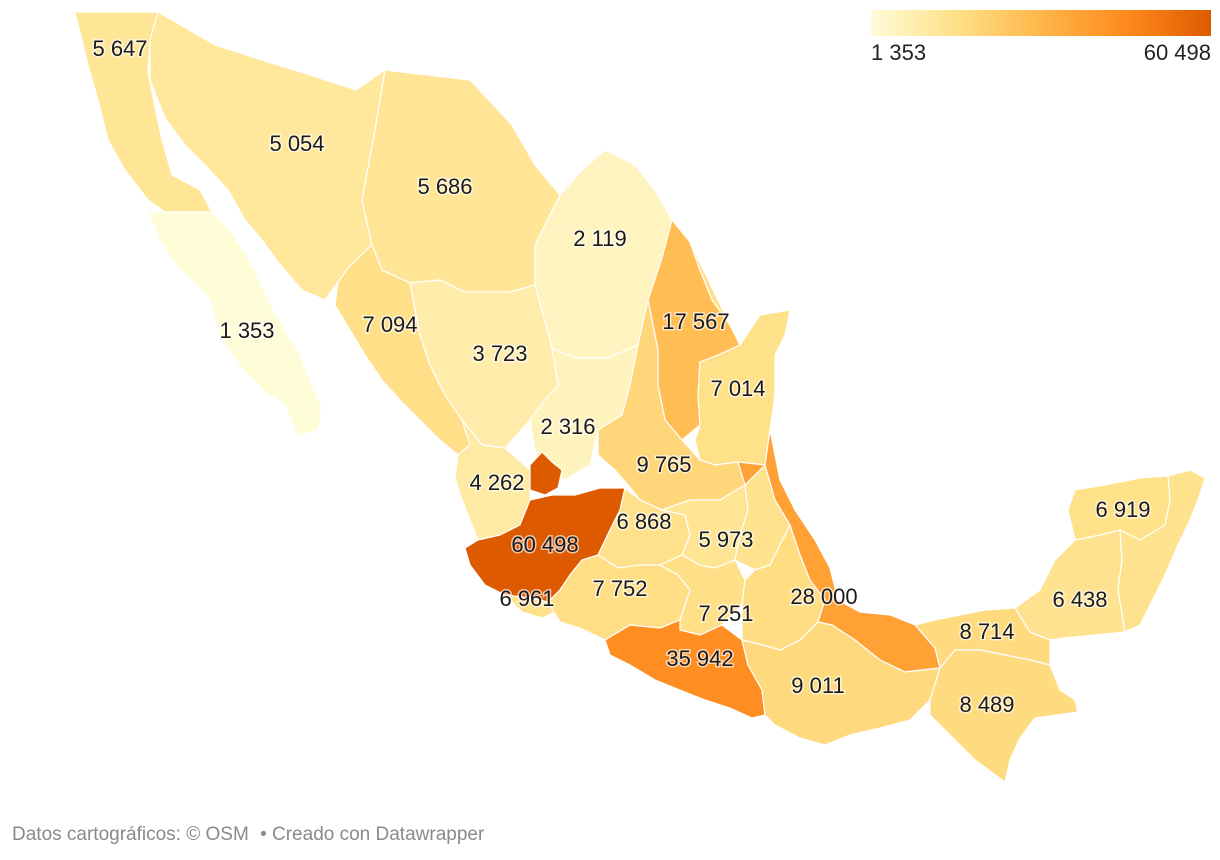 The width and height of the screenshot is (1220, 860). Describe the element at coordinates (119, 48) in the screenshot. I see `value-label-baja-california: 5 647` at that location.